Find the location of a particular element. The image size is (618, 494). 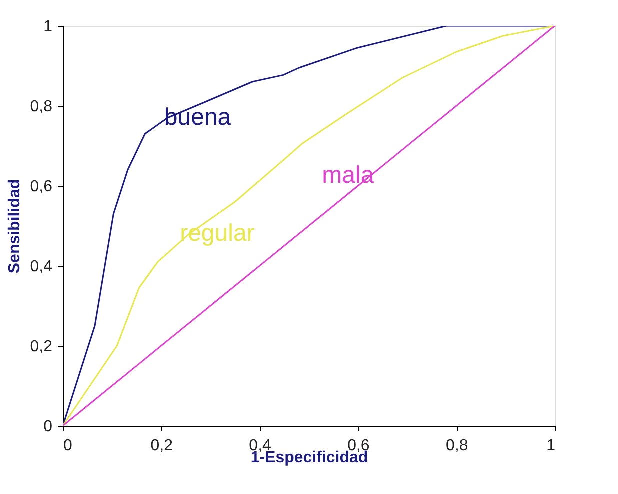

y-tick-label: 1 is located at coordinates (48, 27).